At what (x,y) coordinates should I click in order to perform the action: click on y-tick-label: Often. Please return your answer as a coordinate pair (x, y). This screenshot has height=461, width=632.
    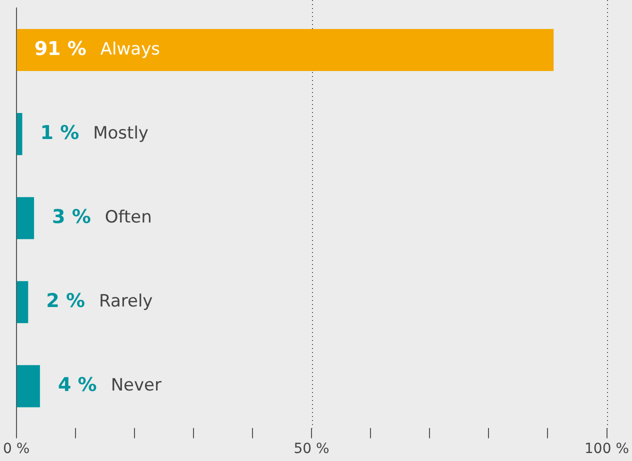
    Looking at the image, I should click on (128, 218).